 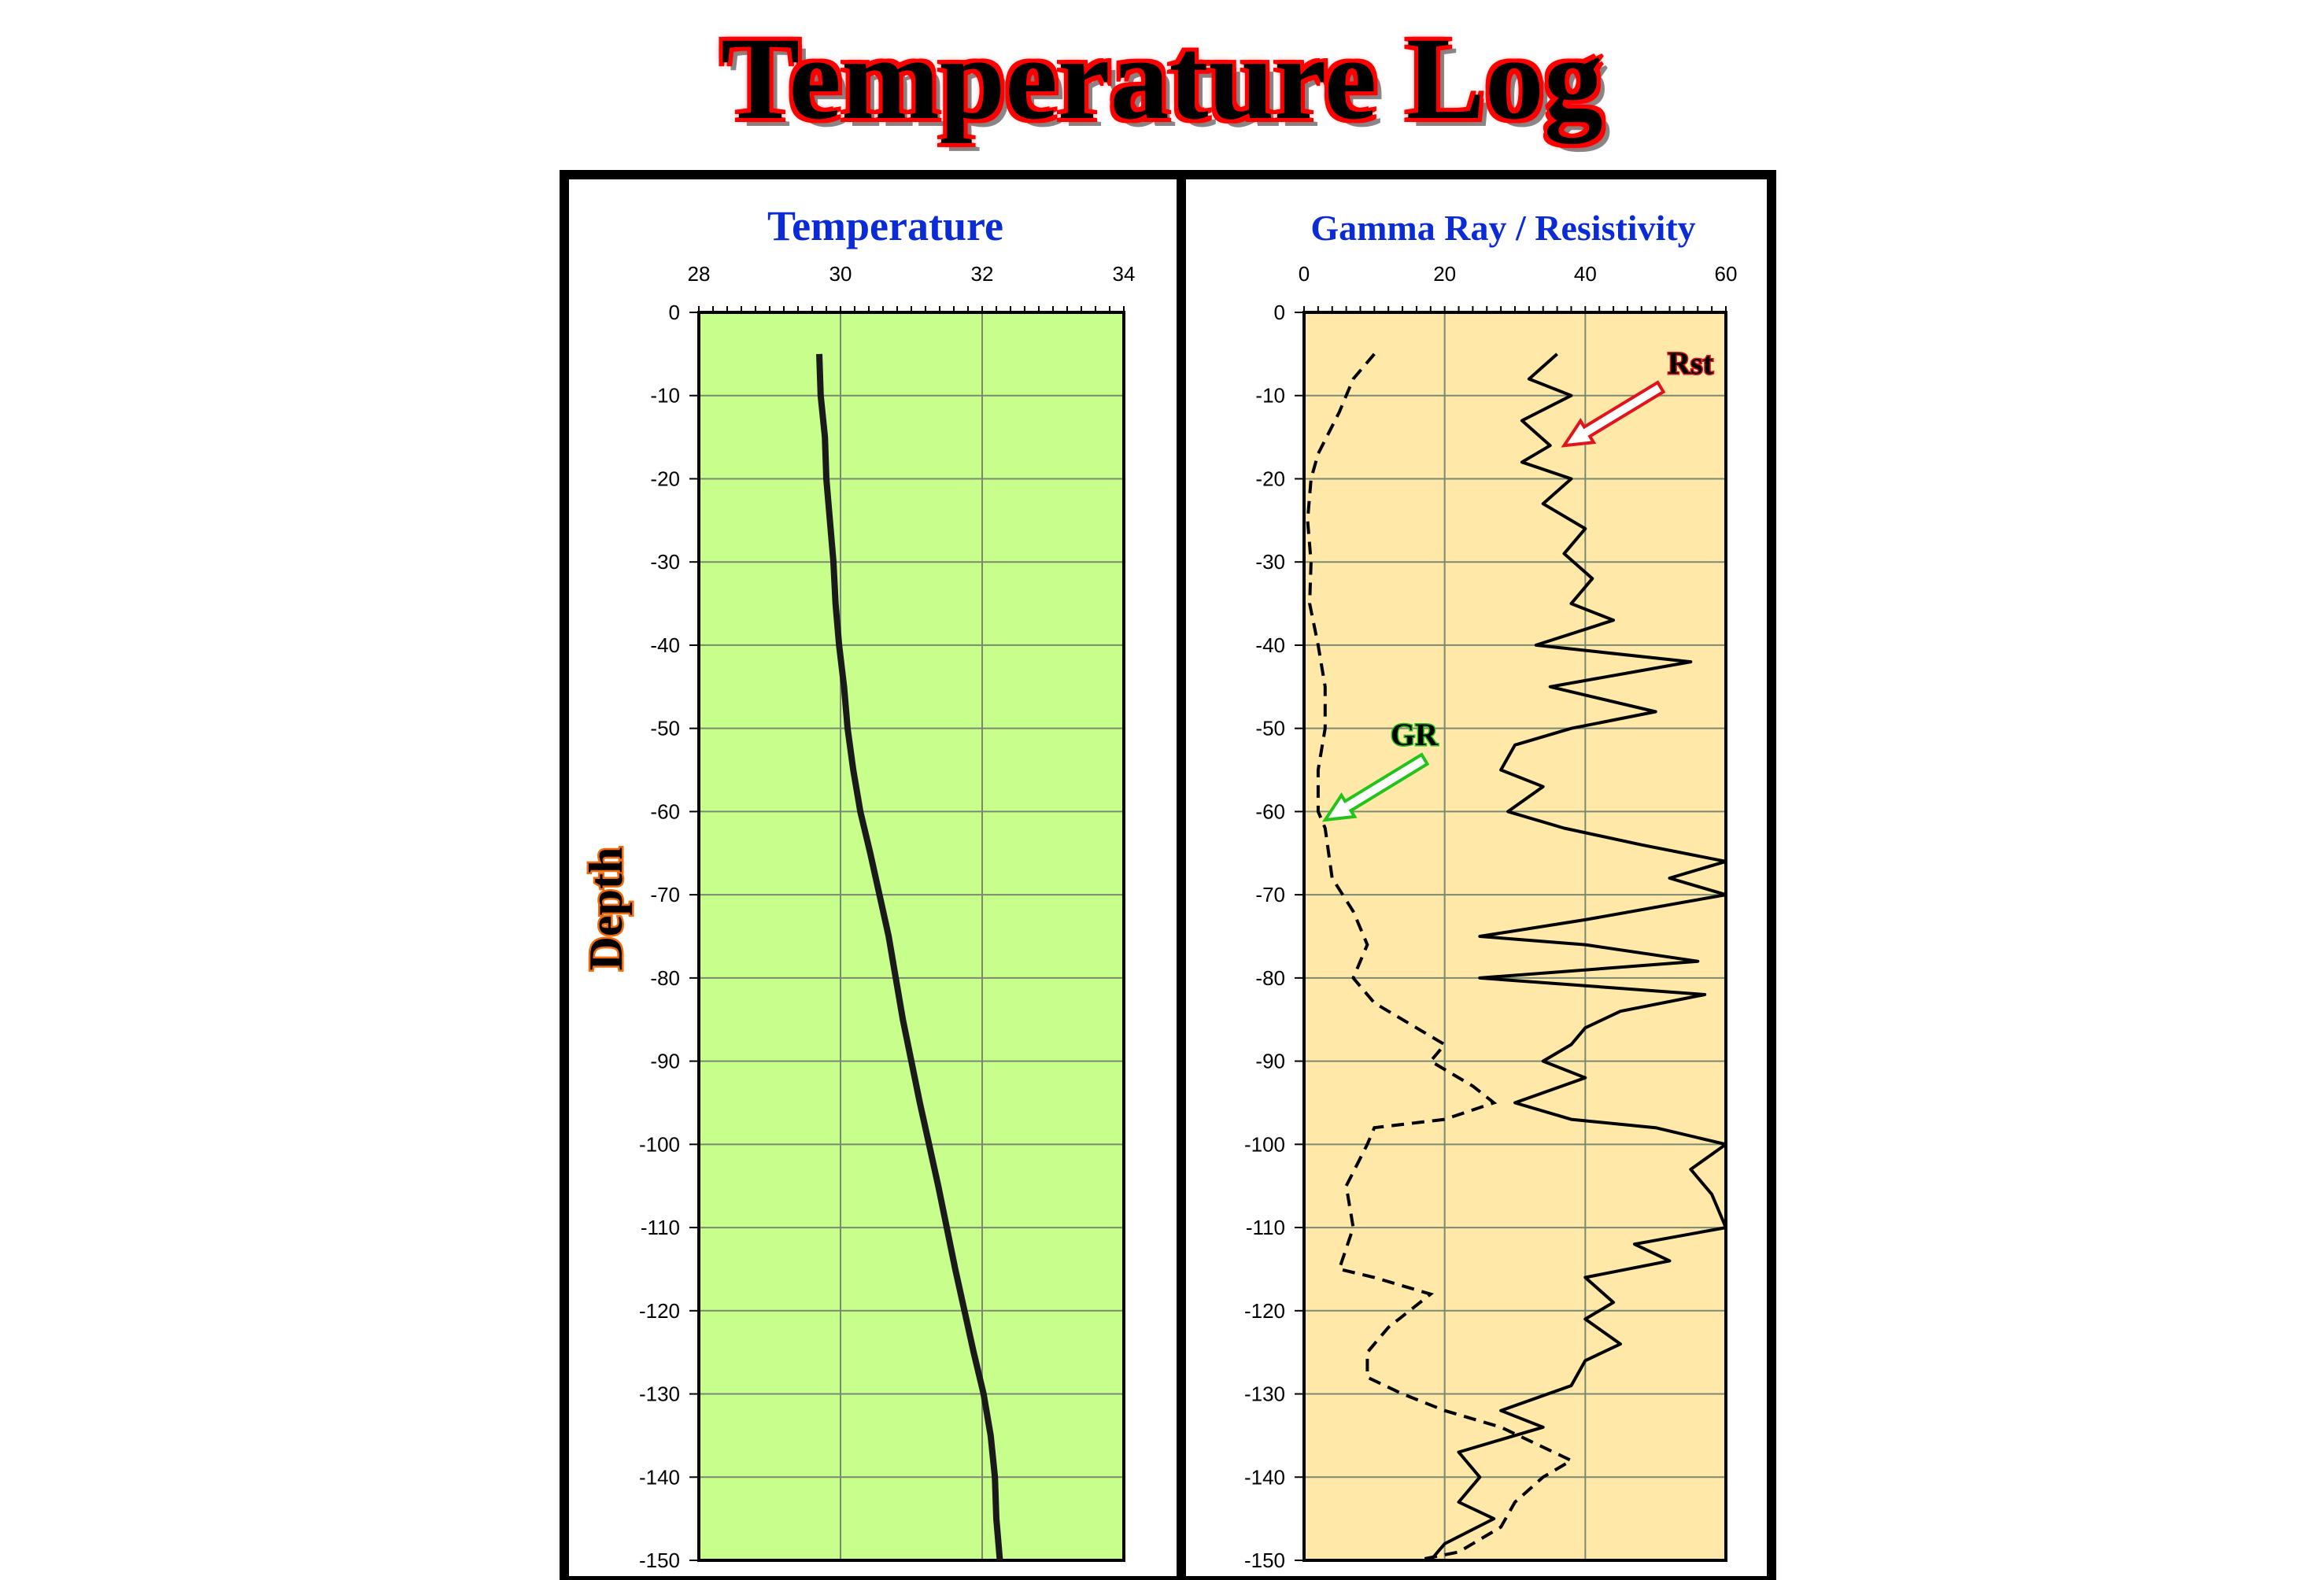 What do you see at coordinates (1502, 228) in the screenshot?
I see `gamma-resistivity-track-title: Gamma Ray / Resistivity` at bounding box center [1502, 228].